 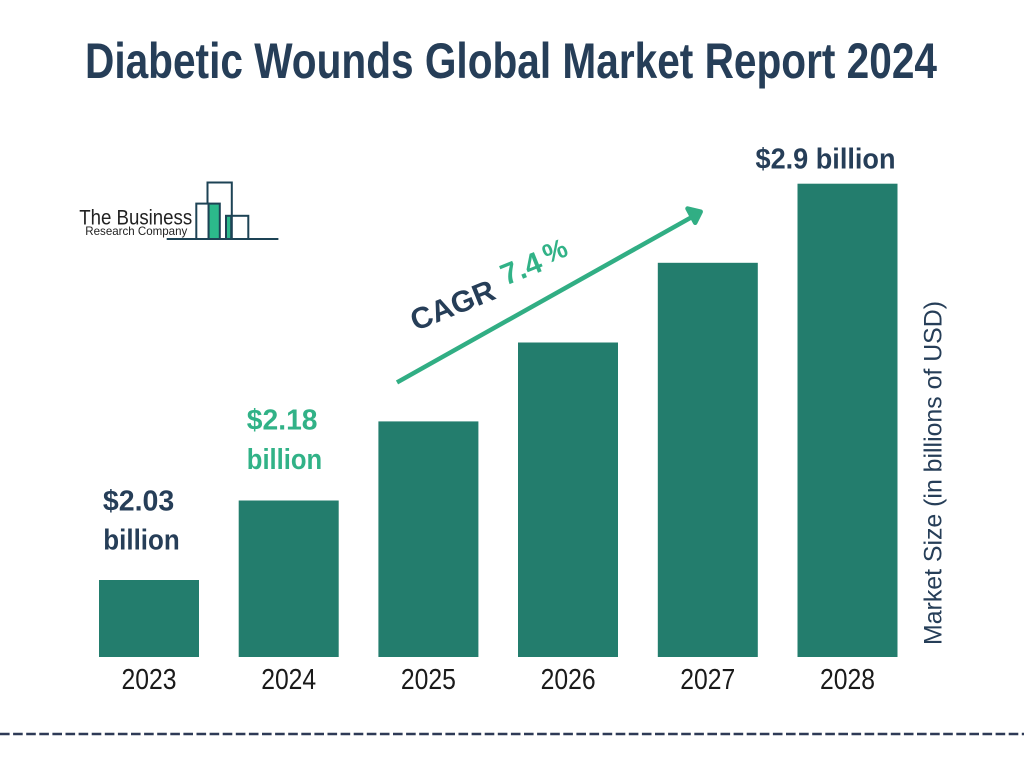 What do you see at coordinates (568, 680) in the screenshot?
I see `svg-text: 2026` at bounding box center [568, 680].